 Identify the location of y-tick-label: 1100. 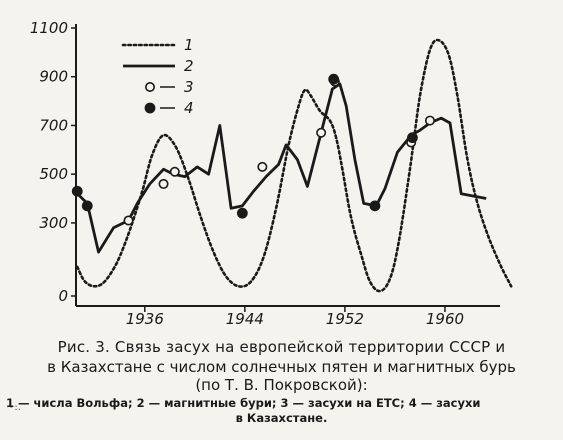
(49, 28).